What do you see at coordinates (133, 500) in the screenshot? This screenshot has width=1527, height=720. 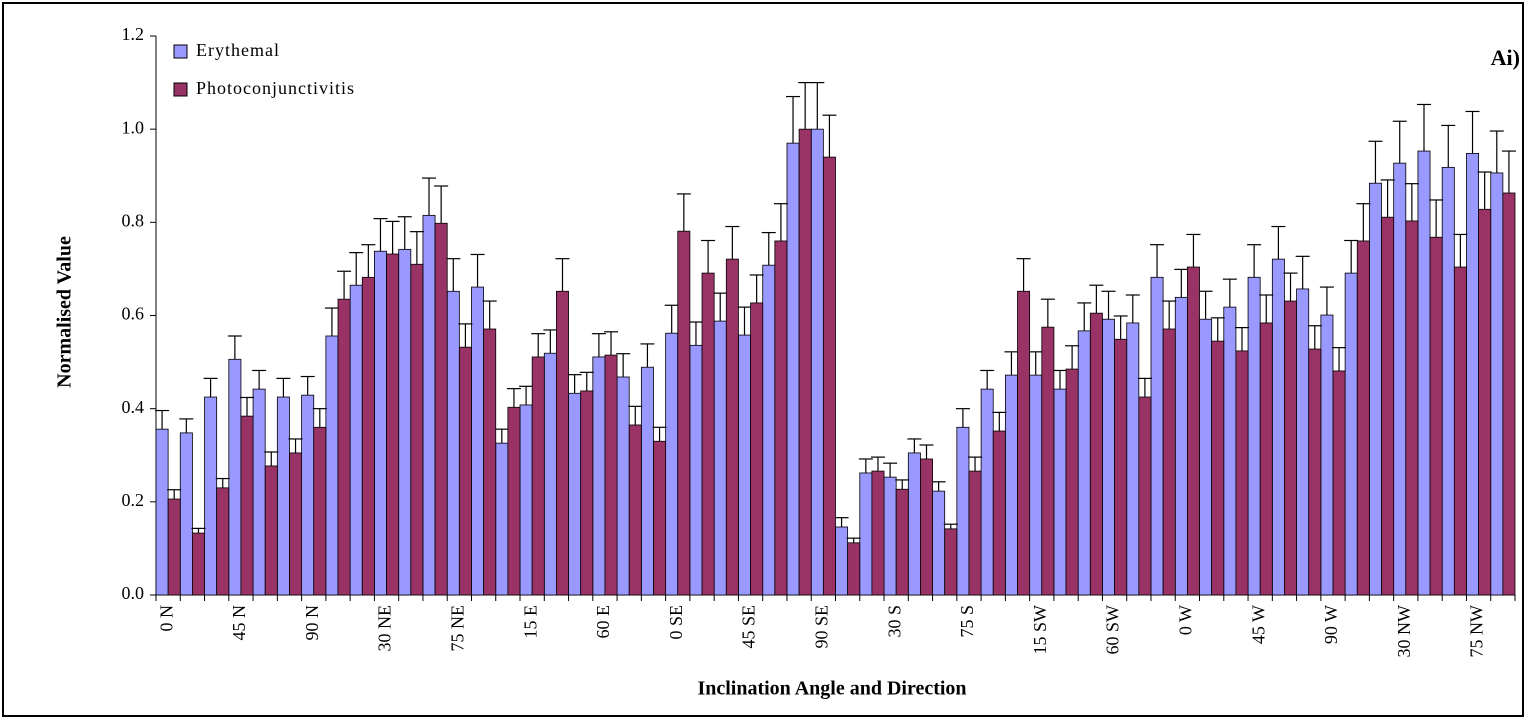 I see `y-tick-label: 0.2` at bounding box center [133, 500].